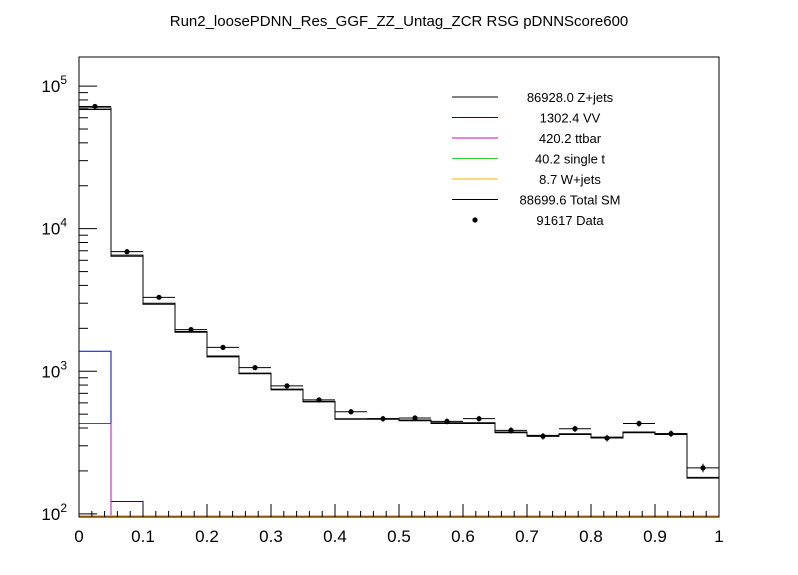  What do you see at coordinates (463, 536) in the screenshot?
I see `x-tick-label: 0.6` at bounding box center [463, 536].